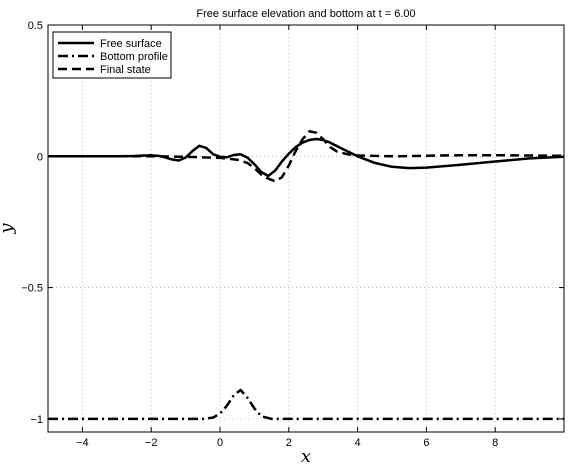  What do you see at coordinates (8, 229) in the screenshot?
I see `y-axis-label: y` at bounding box center [8, 229].